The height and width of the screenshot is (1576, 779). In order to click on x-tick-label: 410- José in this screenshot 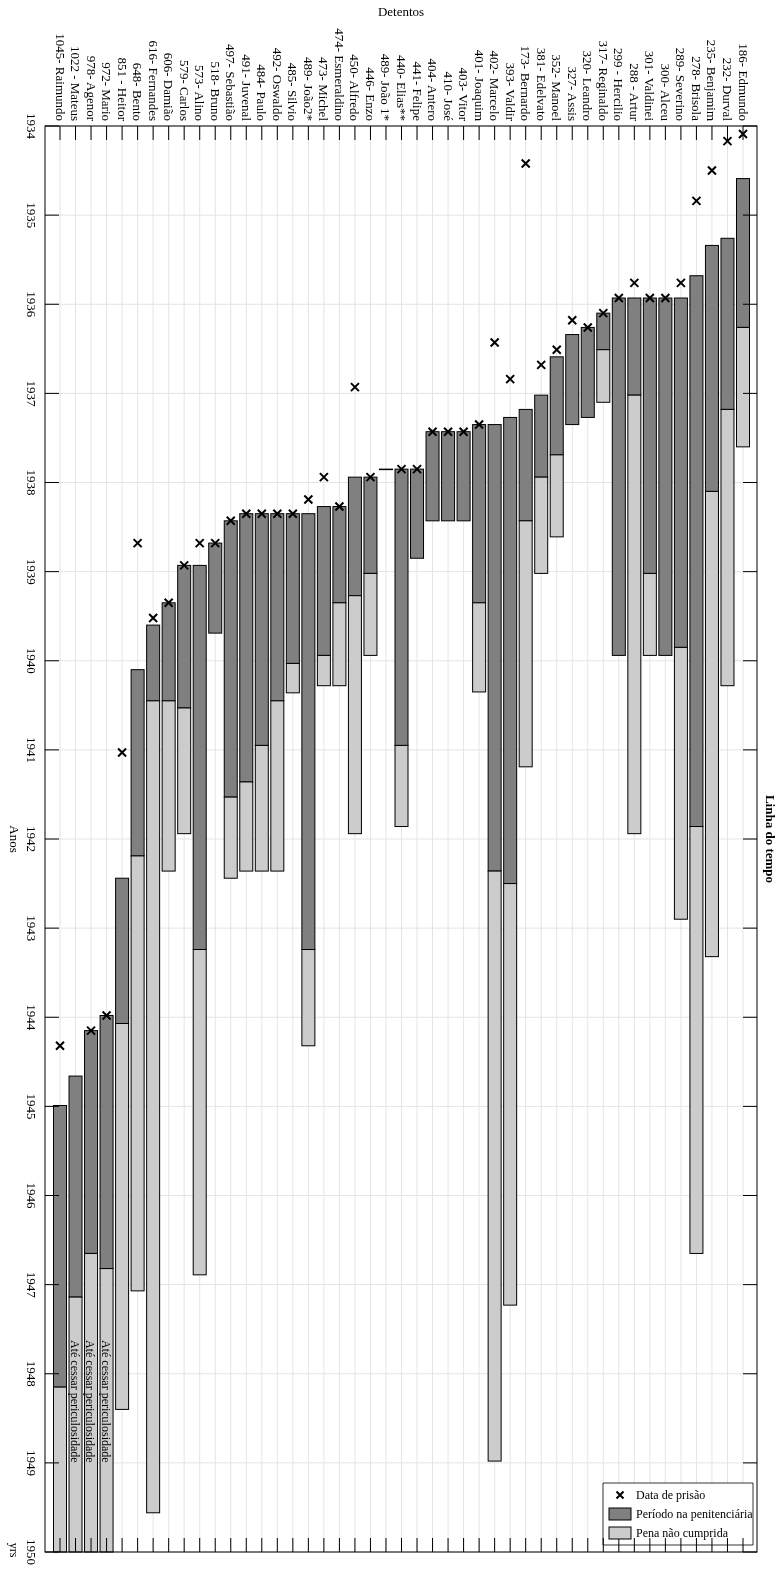, I will do `click(448, 96)`.